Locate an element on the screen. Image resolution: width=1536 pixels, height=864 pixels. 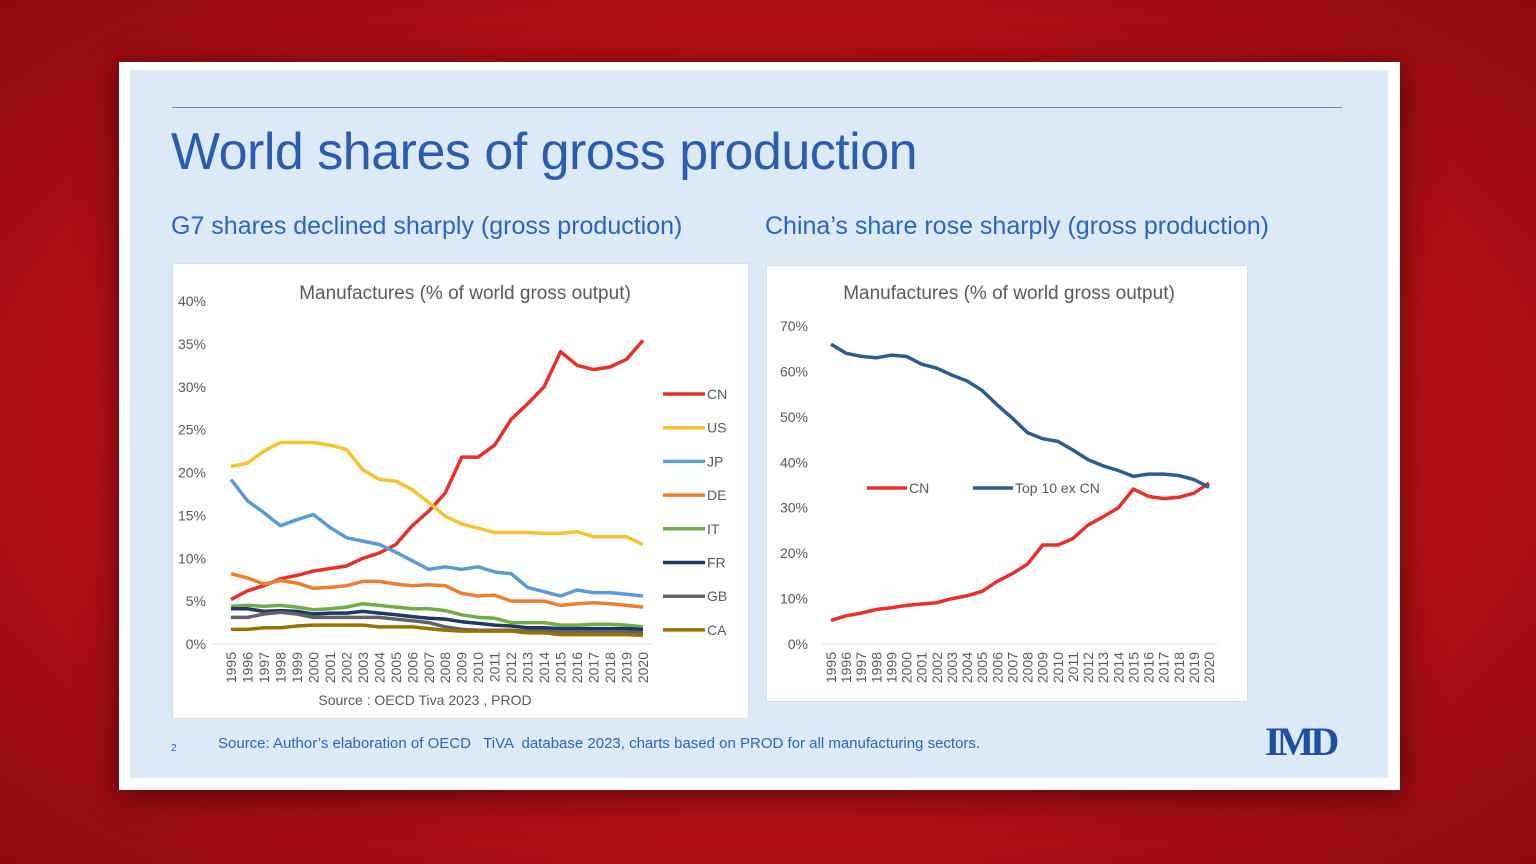
legend-label: DE is located at coordinates (716, 495).